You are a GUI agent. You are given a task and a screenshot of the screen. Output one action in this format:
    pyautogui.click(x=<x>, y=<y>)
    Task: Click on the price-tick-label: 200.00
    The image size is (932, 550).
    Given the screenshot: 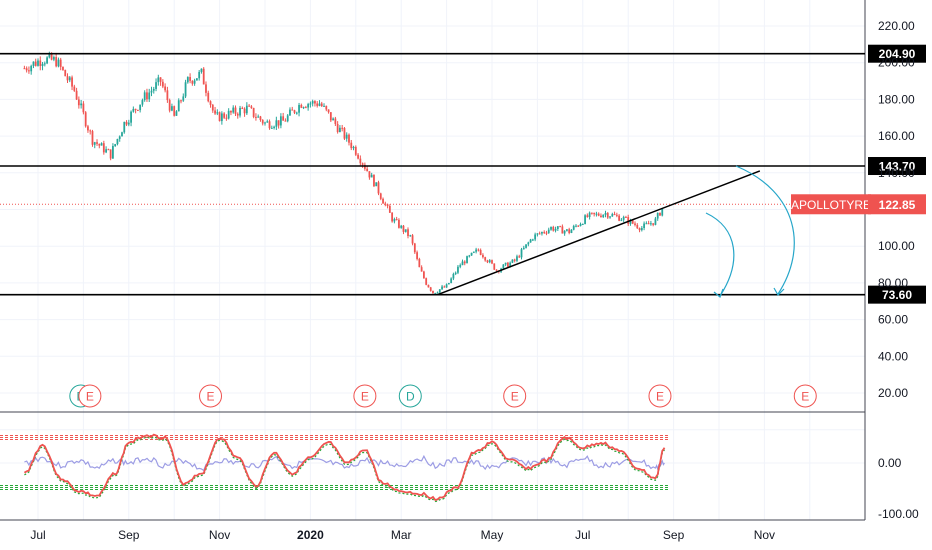 What is the action you would take?
    pyautogui.click(x=896, y=63)
    